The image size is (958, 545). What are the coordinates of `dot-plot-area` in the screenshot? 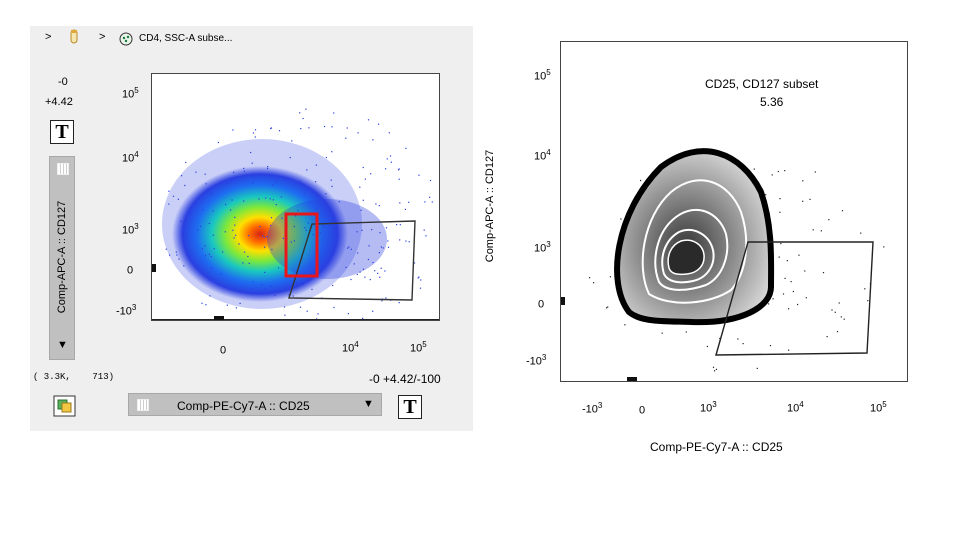 It's located at (295, 197).